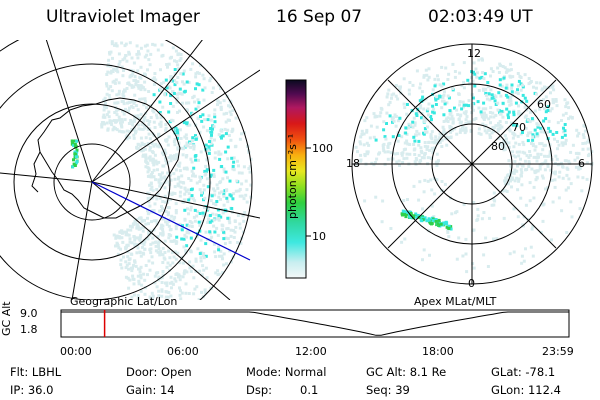  I want to click on geo-track-line, so click(171, 221).